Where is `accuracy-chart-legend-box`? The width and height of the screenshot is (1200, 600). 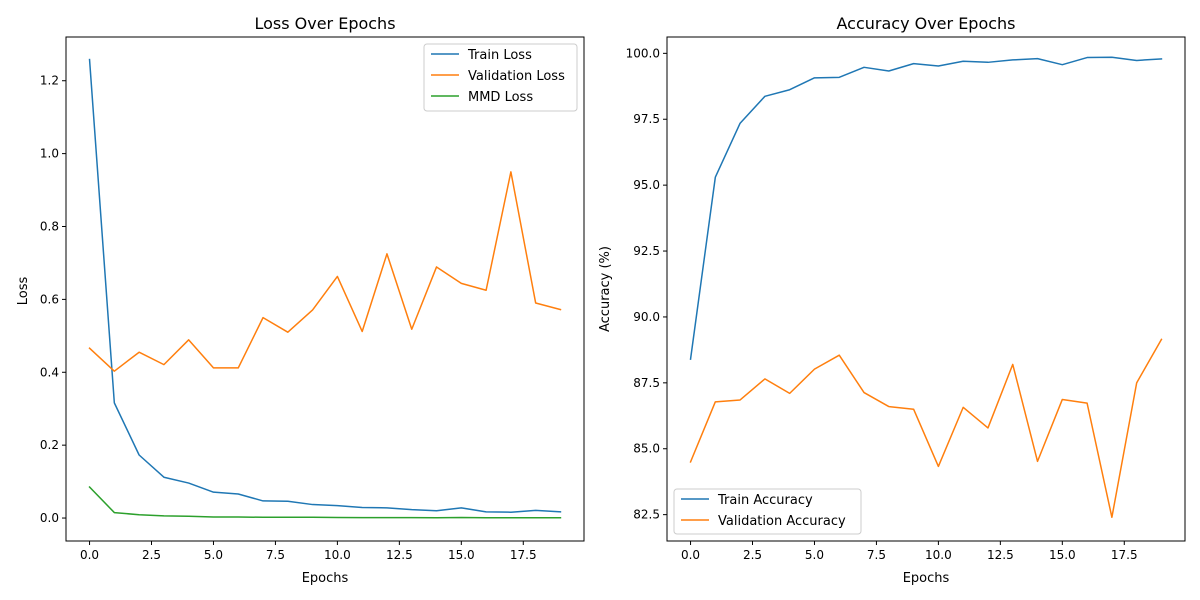 accuracy-chart-legend-box is located at coordinates (767, 511).